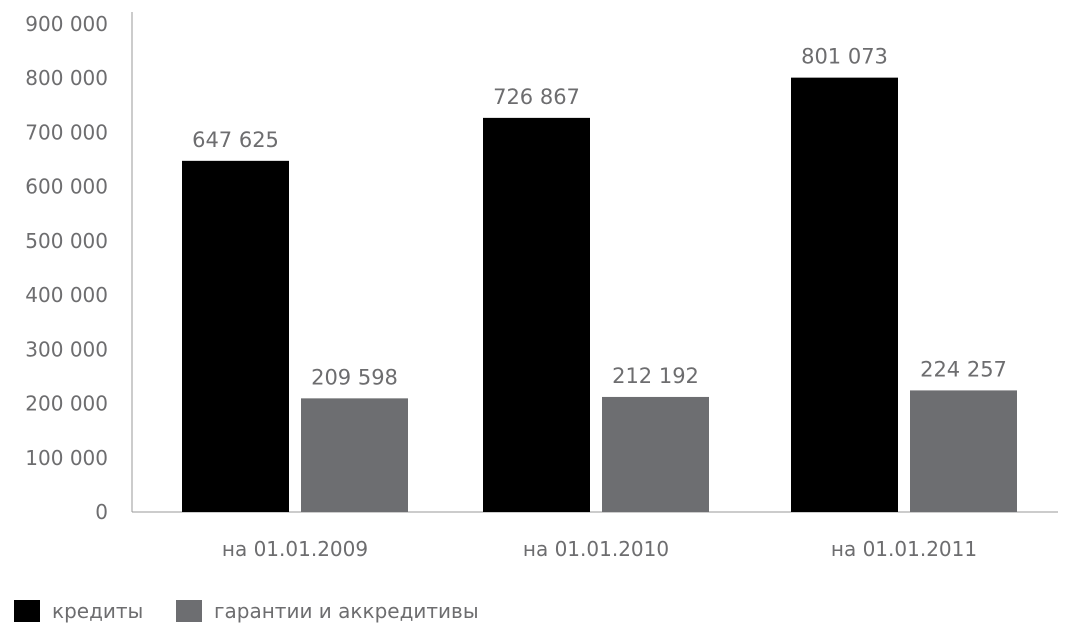 Image resolution: width=1071 pixels, height=632 pixels. What do you see at coordinates (66, 241) in the screenshot?
I see `y-tick-label: 500 000` at bounding box center [66, 241].